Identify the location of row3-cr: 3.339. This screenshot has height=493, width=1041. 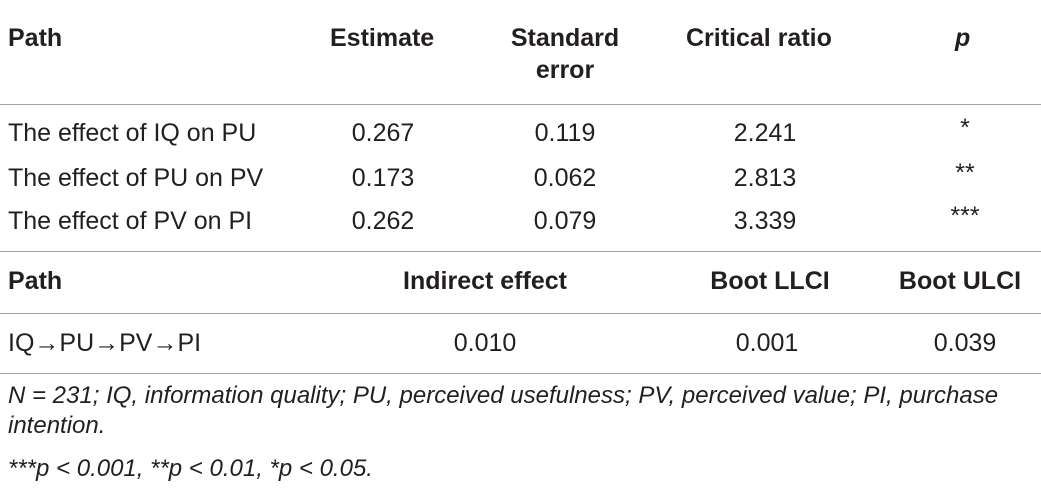
(765, 221).